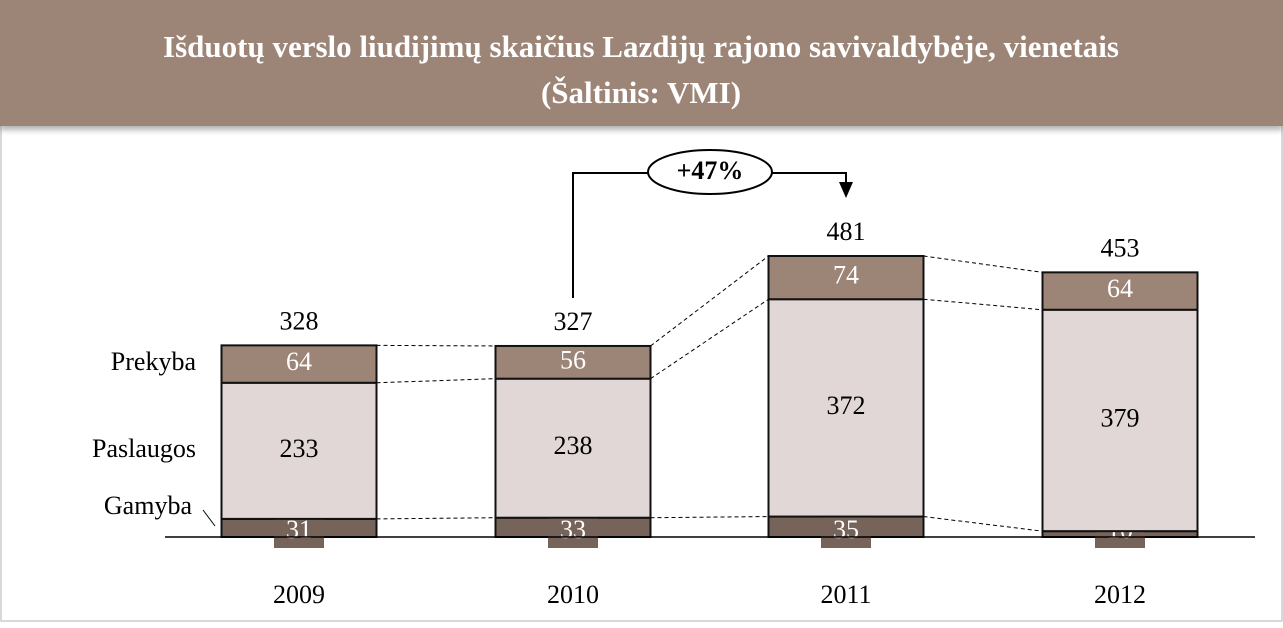  What do you see at coordinates (641, 92) in the screenshot?
I see `chart-subtitle: (Šaltinis: VMI)` at bounding box center [641, 92].